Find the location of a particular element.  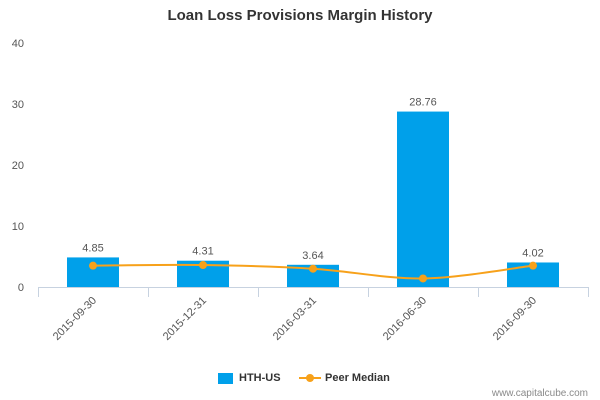

y-tick-label: 20 is located at coordinates (18, 166).